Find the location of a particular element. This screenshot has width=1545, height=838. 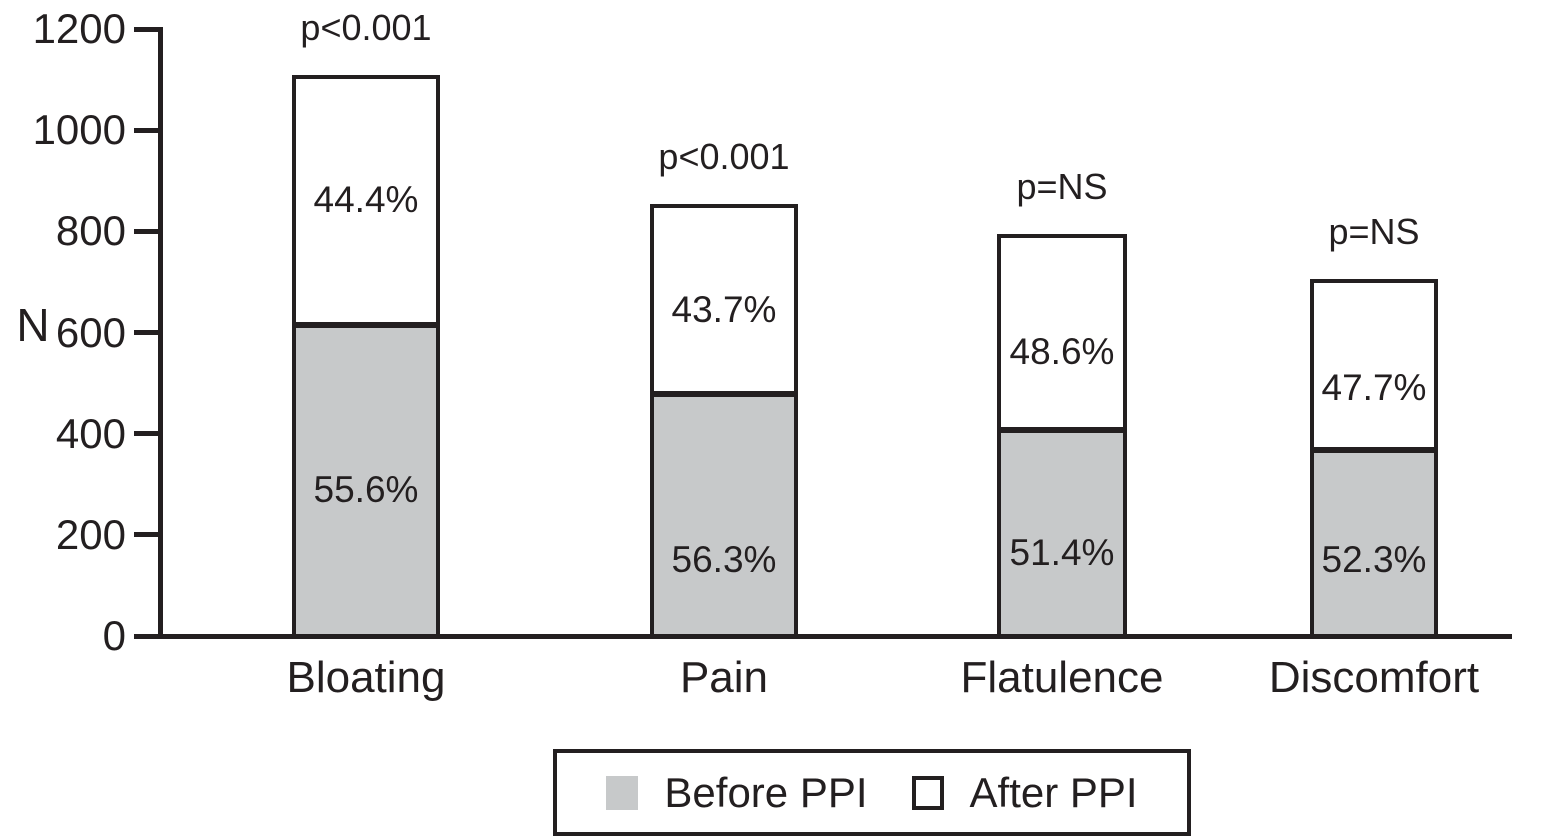

y-axis-tick-label: 1000 is located at coordinates (79, 129).